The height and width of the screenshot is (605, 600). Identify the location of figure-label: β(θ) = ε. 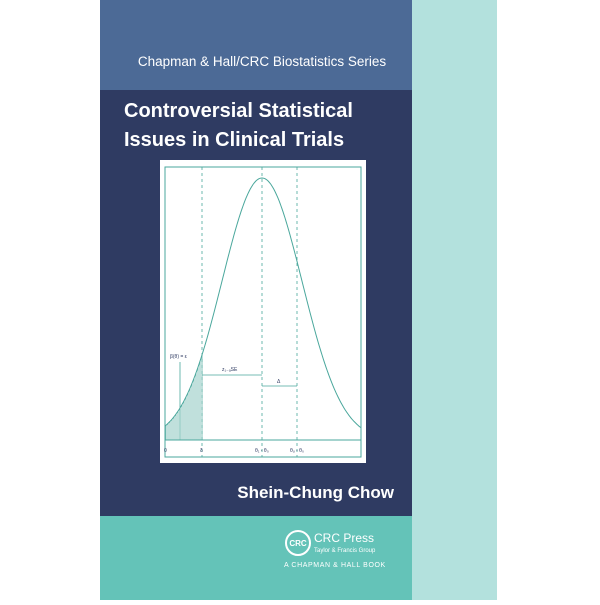
(179, 357).